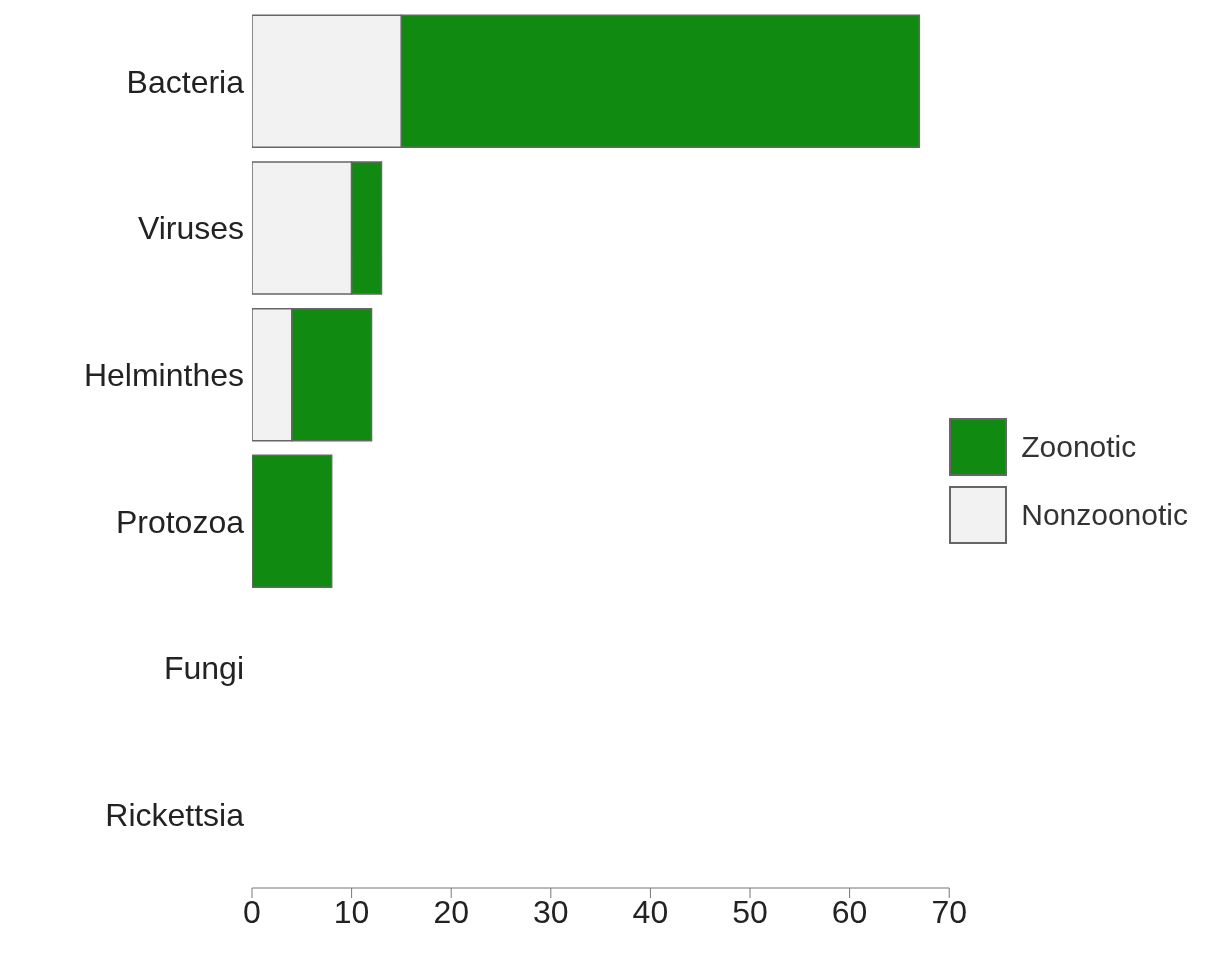  What do you see at coordinates (292, 521) in the screenshot?
I see `bar` at bounding box center [292, 521].